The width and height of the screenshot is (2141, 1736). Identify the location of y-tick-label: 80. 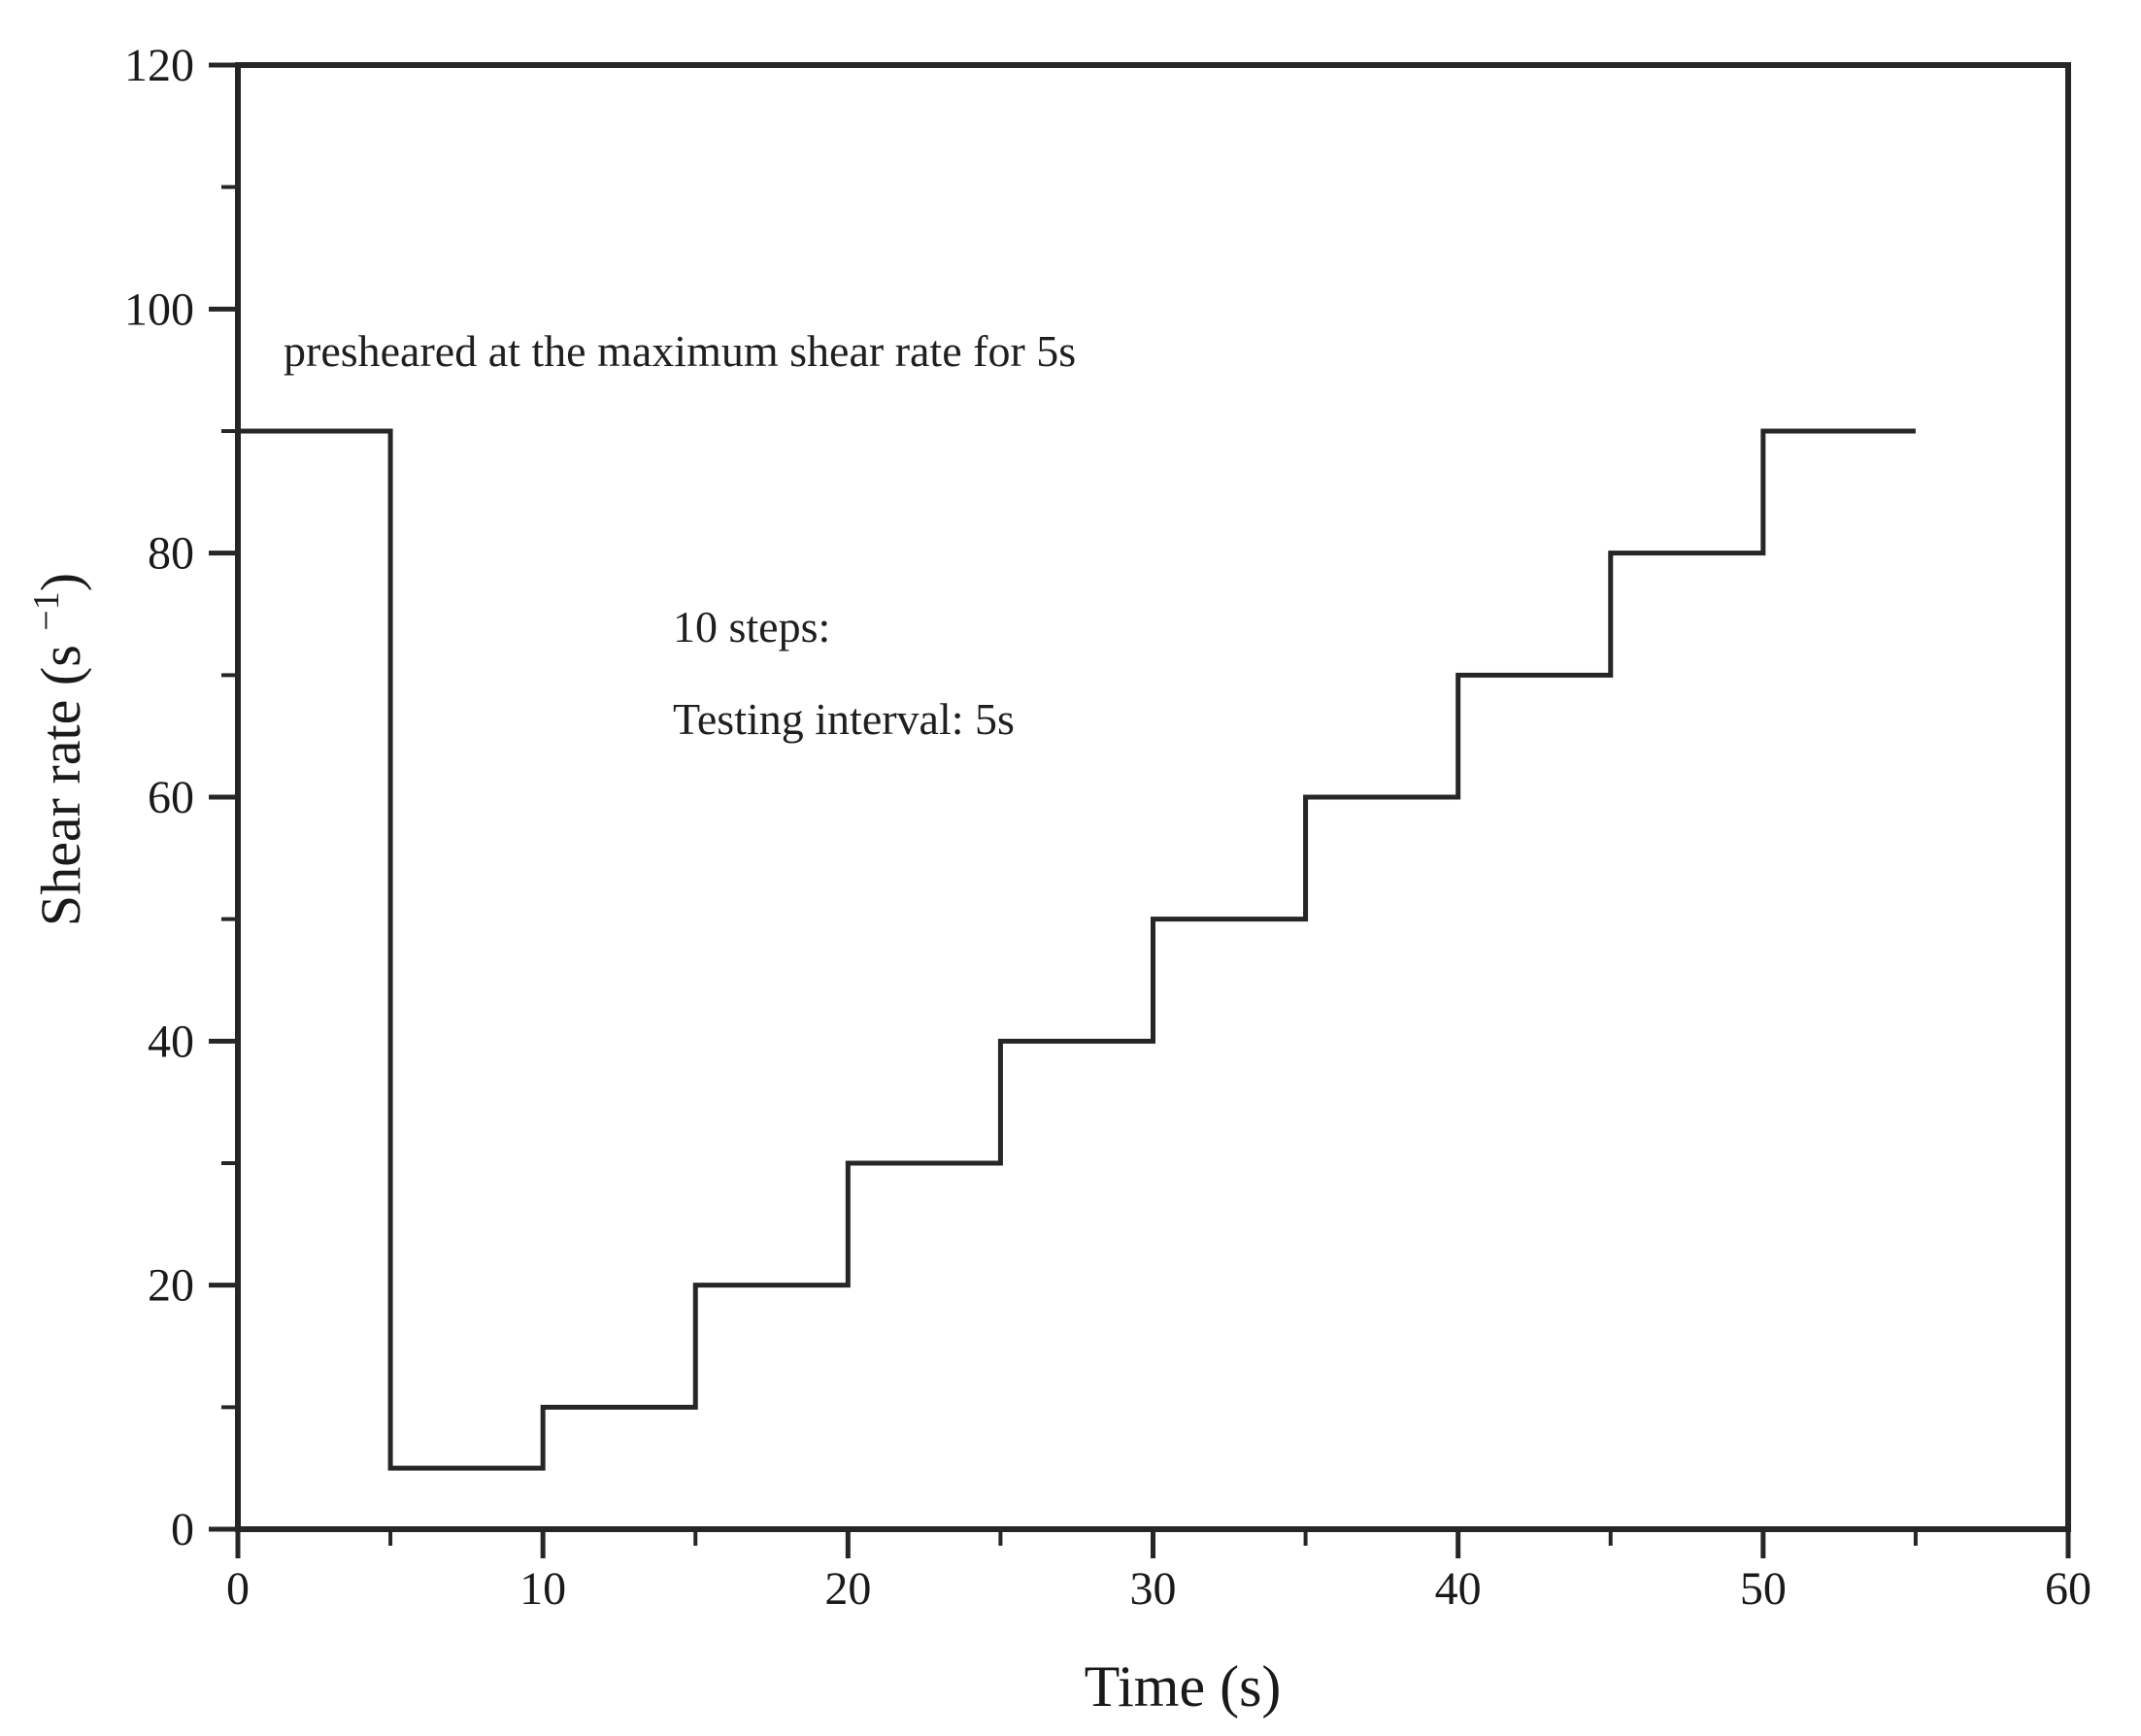
(171, 554).